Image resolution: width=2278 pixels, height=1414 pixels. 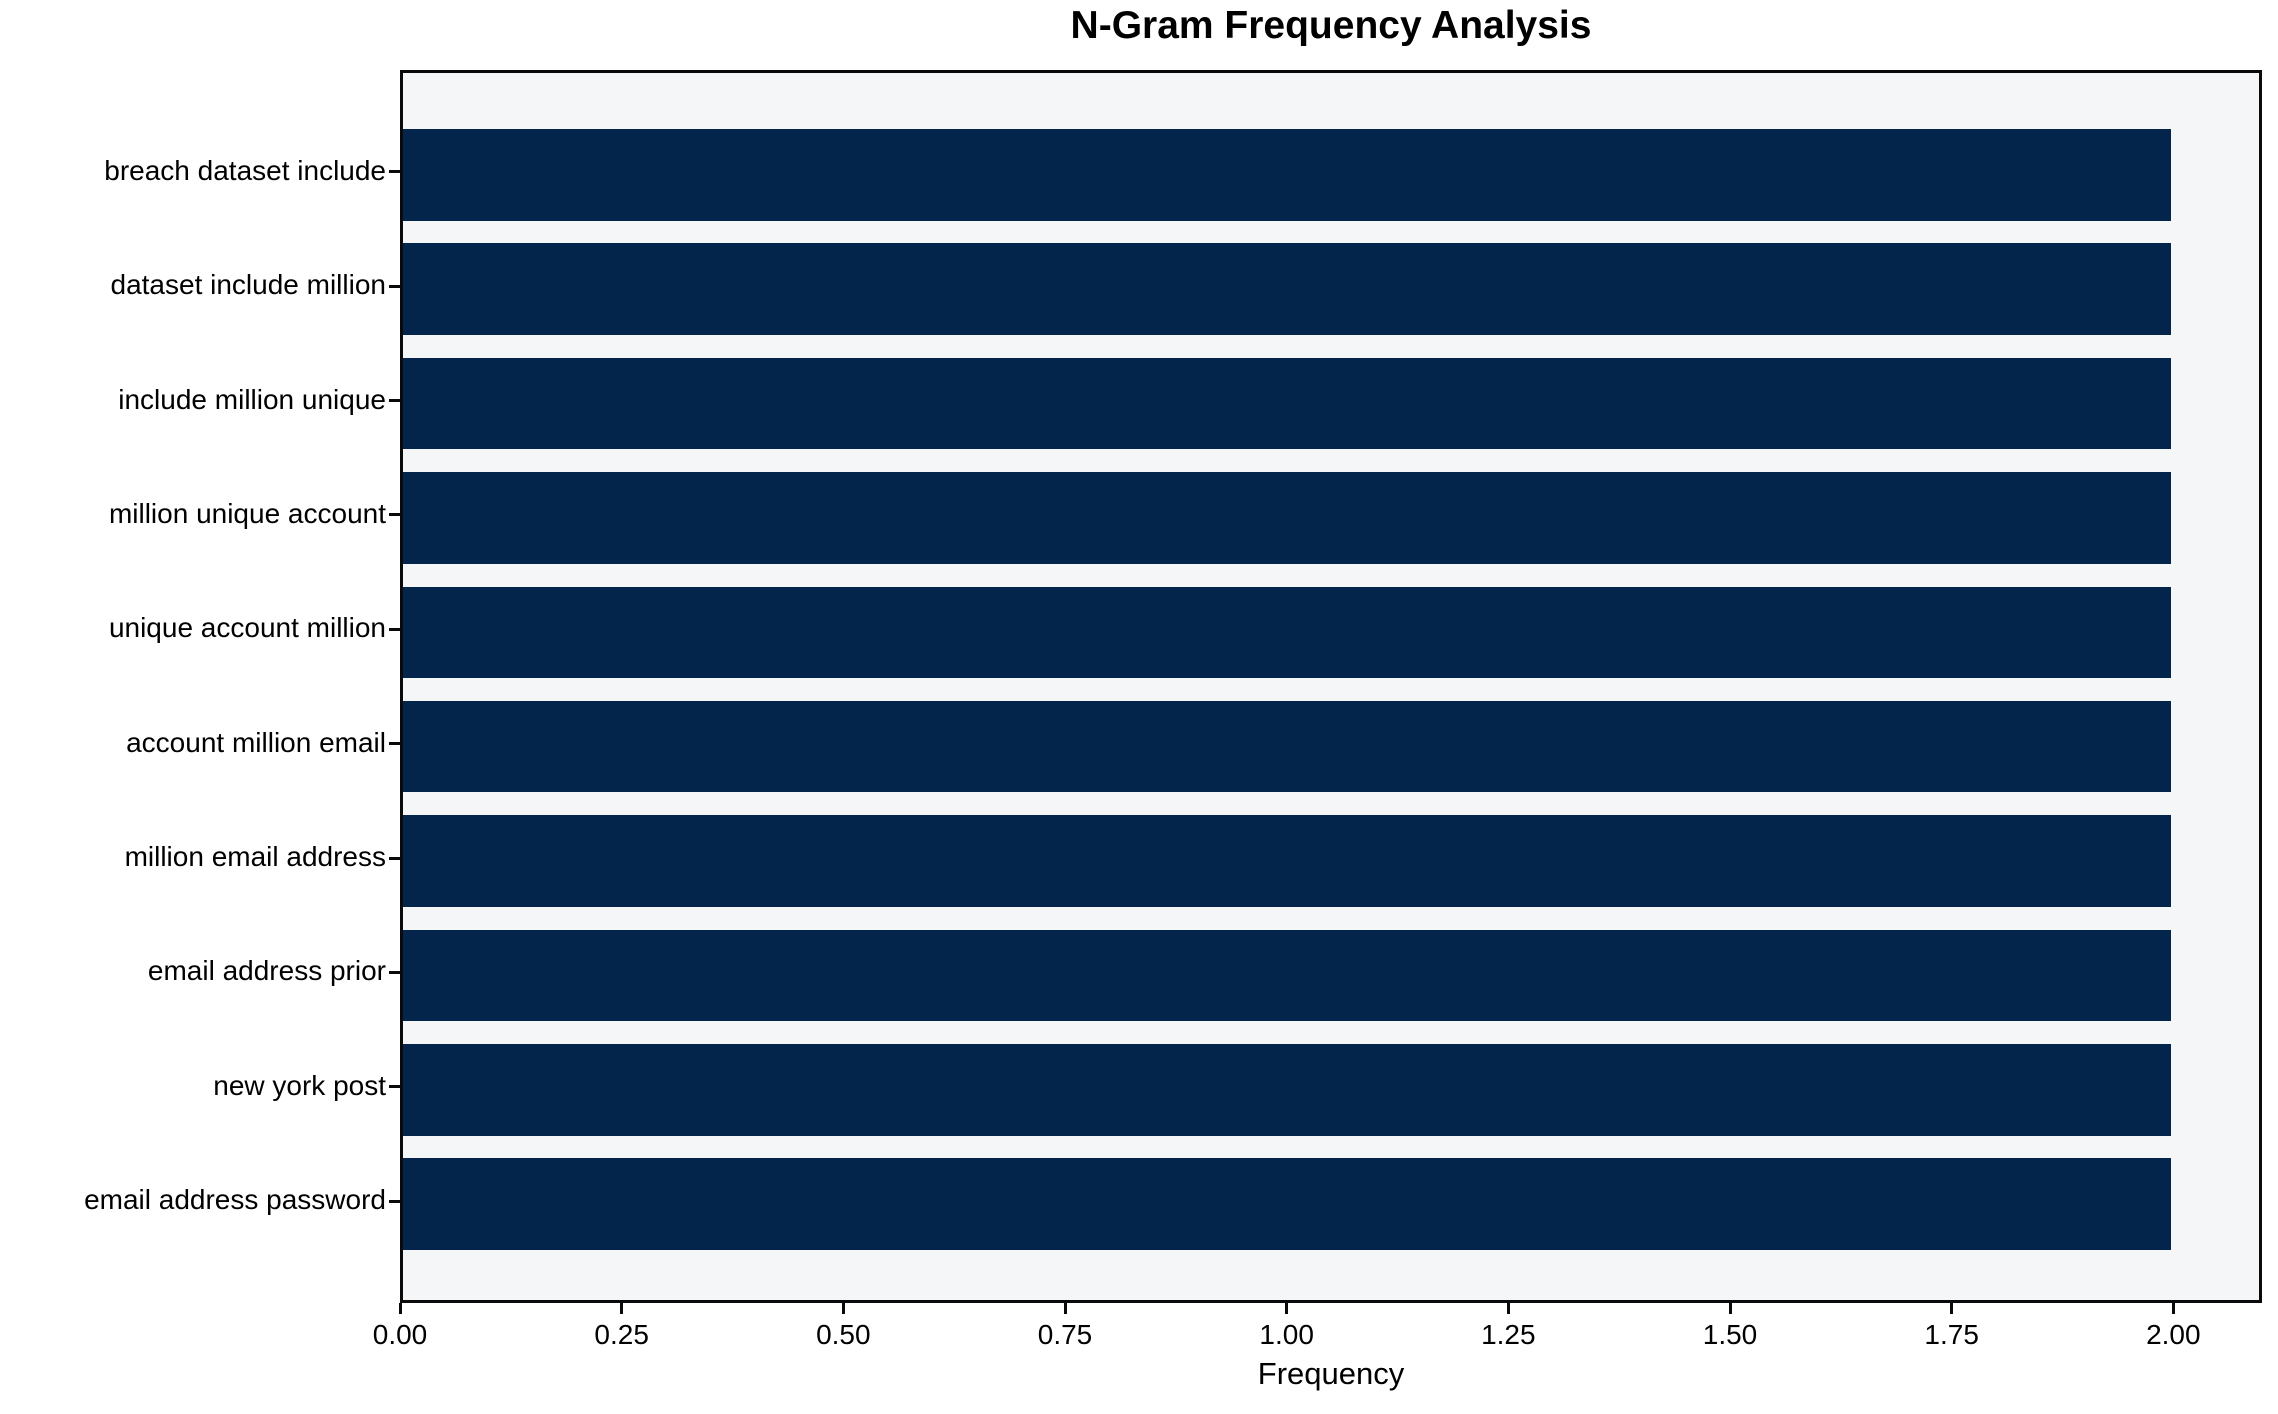 What do you see at coordinates (1730, 1334) in the screenshot?
I see `x-tick-label: 1.50` at bounding box center [1730, 1334].